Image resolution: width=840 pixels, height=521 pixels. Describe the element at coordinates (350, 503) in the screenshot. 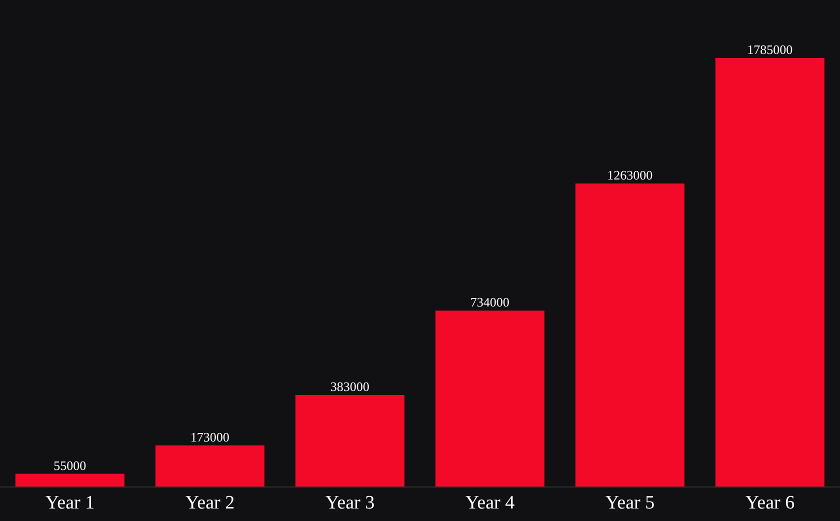

I see `x-tick-label: Year 3` at that location.